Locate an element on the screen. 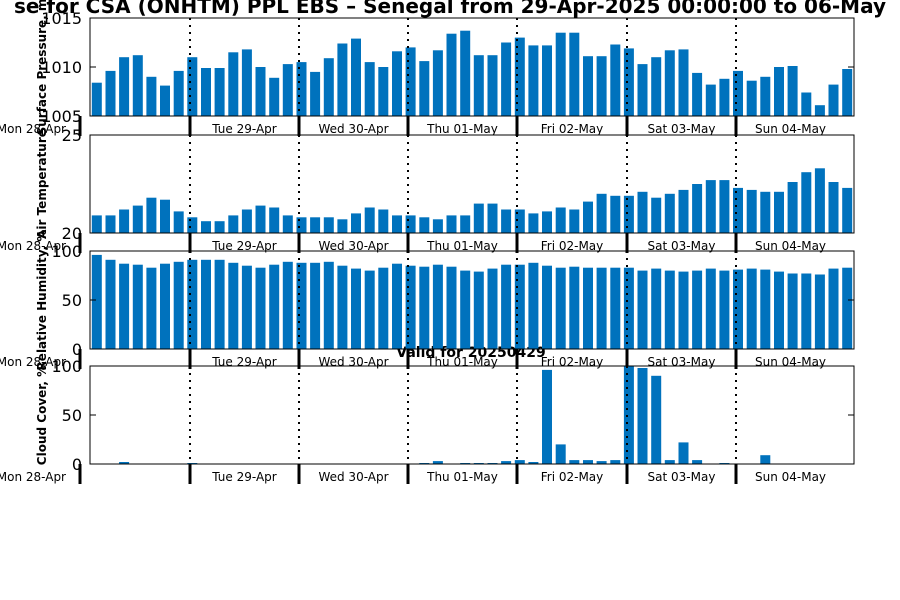  xtick-label-2-2: Wed 30-Apr is located at coordinates (353, 246).